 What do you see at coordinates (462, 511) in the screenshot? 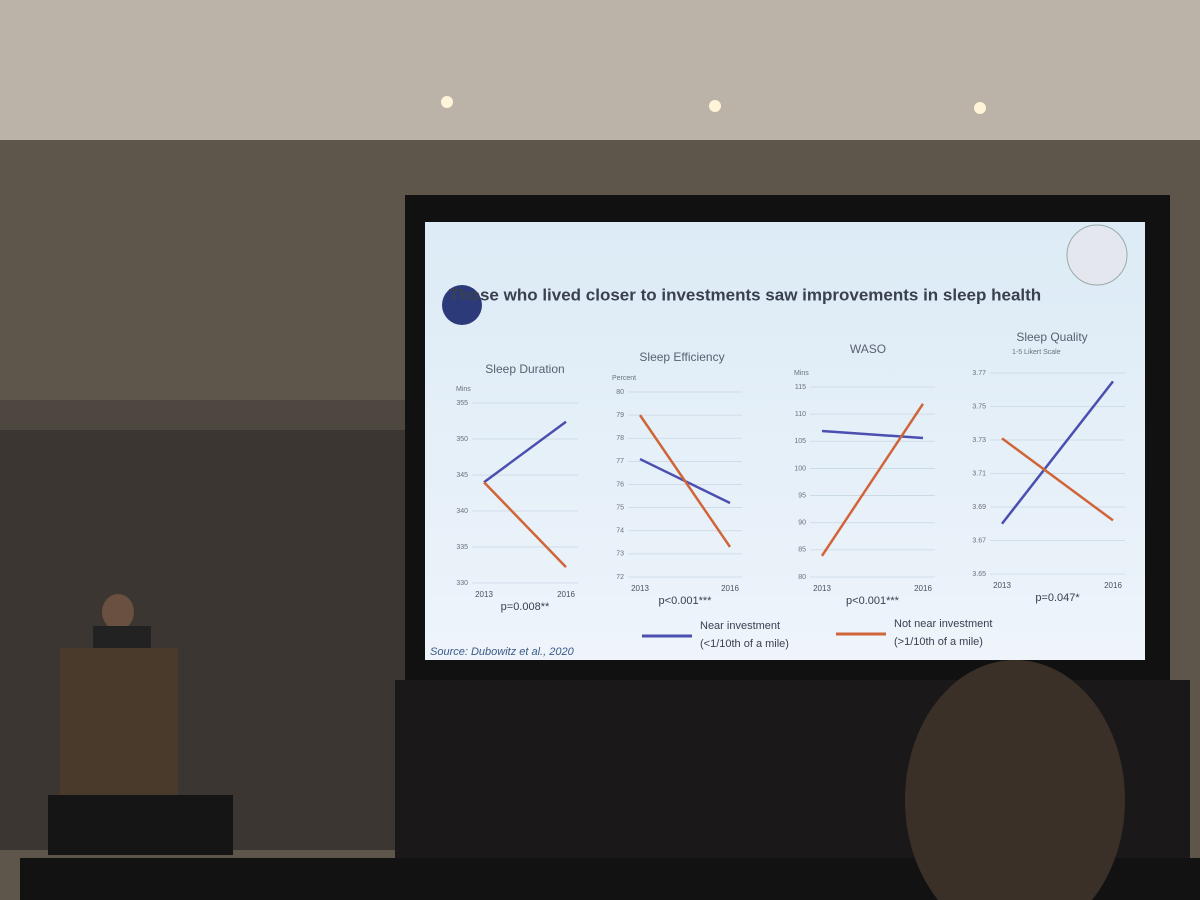
I see `y-tick-label: 340` at bounding box center [462, 511].